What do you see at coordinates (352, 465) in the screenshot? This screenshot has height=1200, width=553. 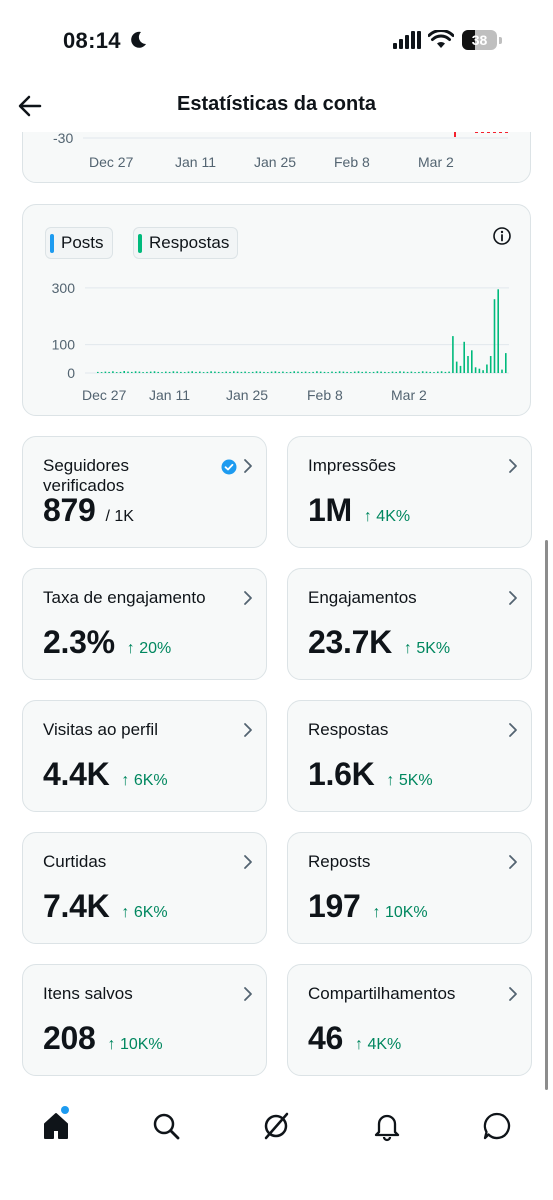 I see `stat-title: Impressões` at bounding box center [352, 465].